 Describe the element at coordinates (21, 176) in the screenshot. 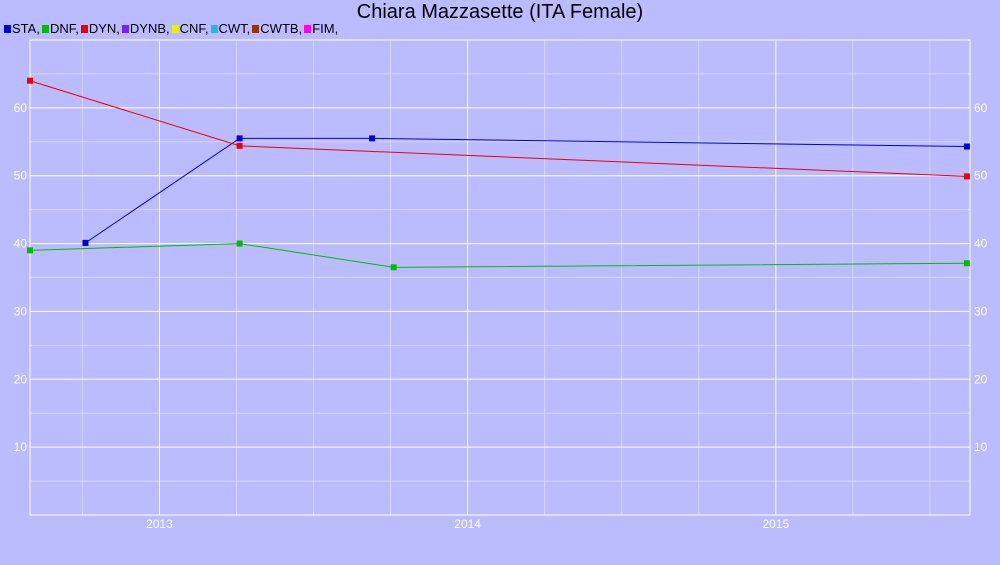

I see `y-tick-label-left: 50` at that location.